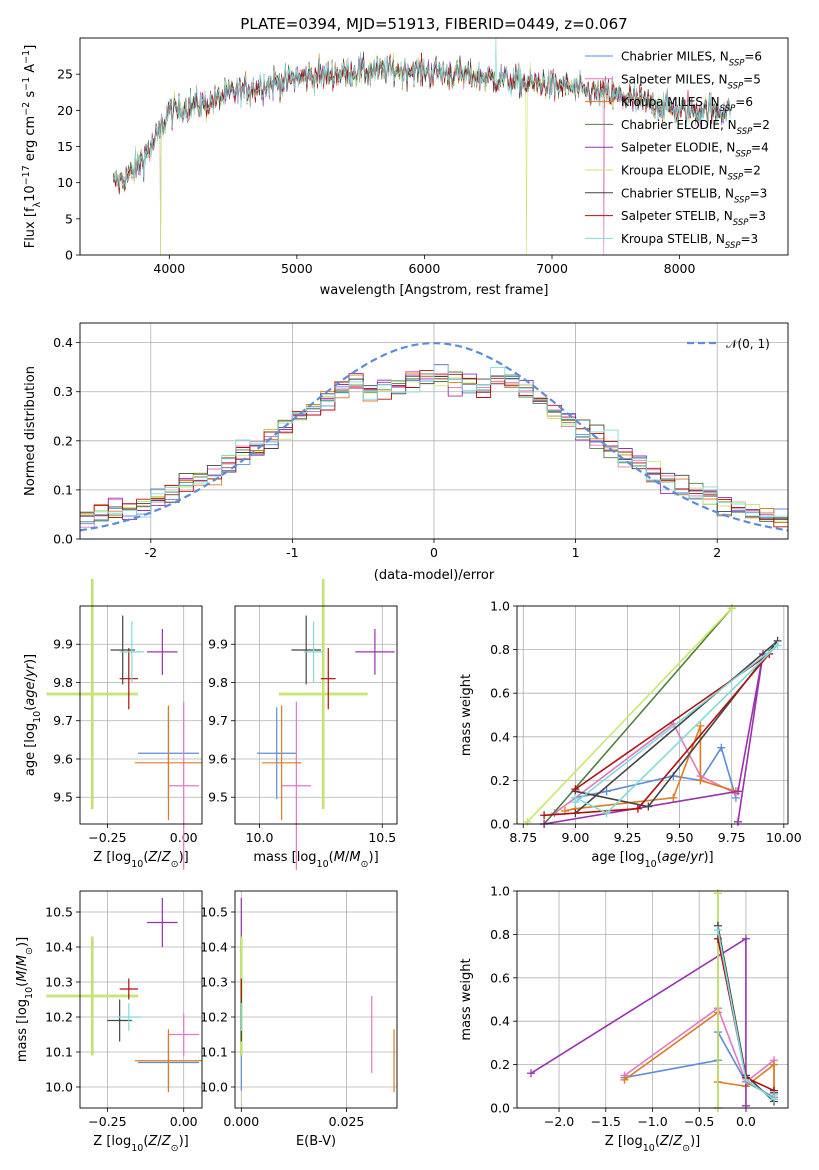 Image resolution: width=819 pixels, height=1170 pixels. What do you see at coordinates (500, 649) in the screenshot?
I see `age_weight-ytick-label: 0.8` at bounding box center [500, 649].